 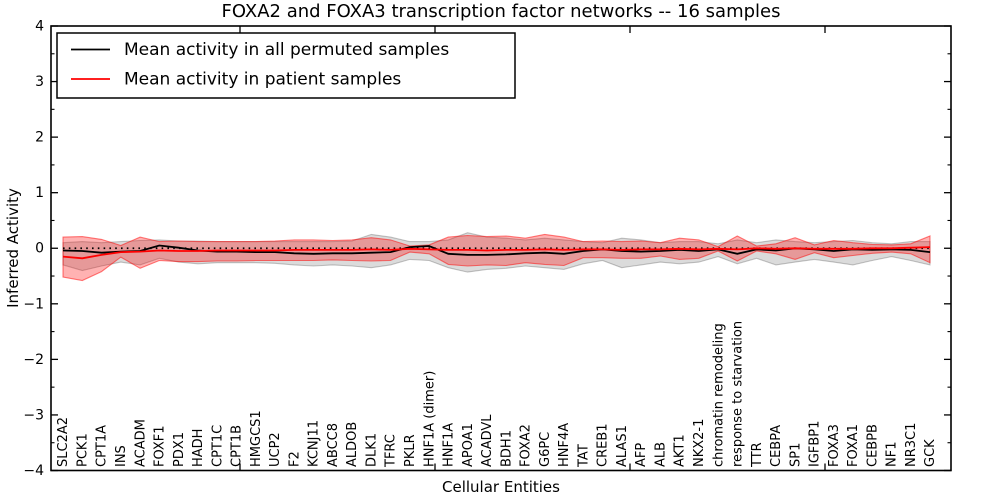 I want to click on y-tick-label-layer: 4 3 2 1 0 −1 −2 −3 −4, so click(x=33, y=248).